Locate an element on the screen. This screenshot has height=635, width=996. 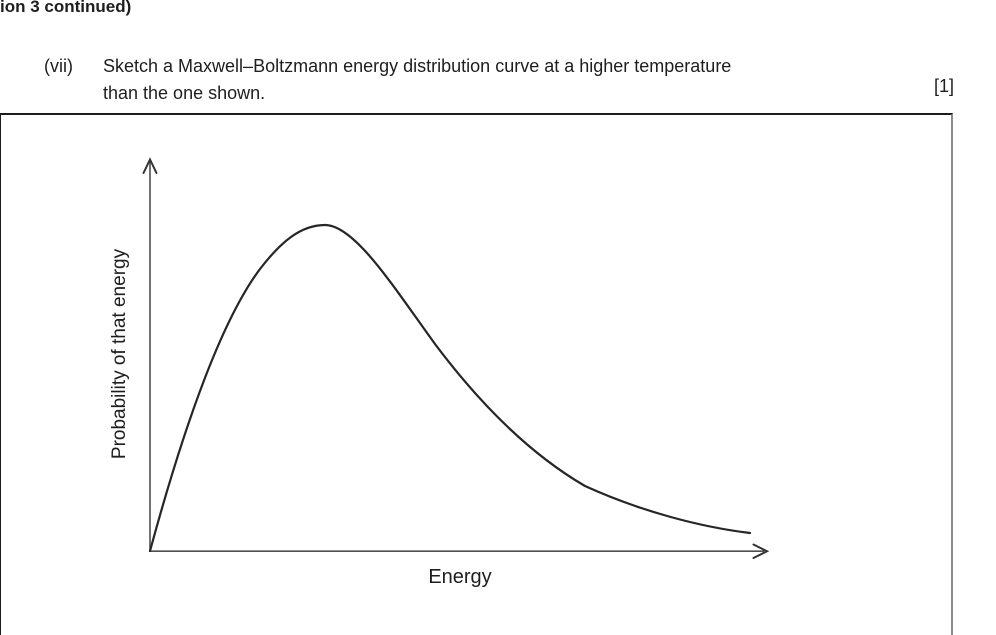
question-number: (vii) is located at coordinates (58, 66).